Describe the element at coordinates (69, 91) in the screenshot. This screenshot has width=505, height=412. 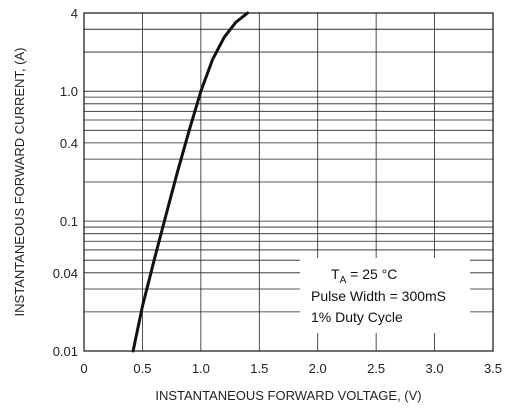
I see `y-tick-label: 1.0` at that location.